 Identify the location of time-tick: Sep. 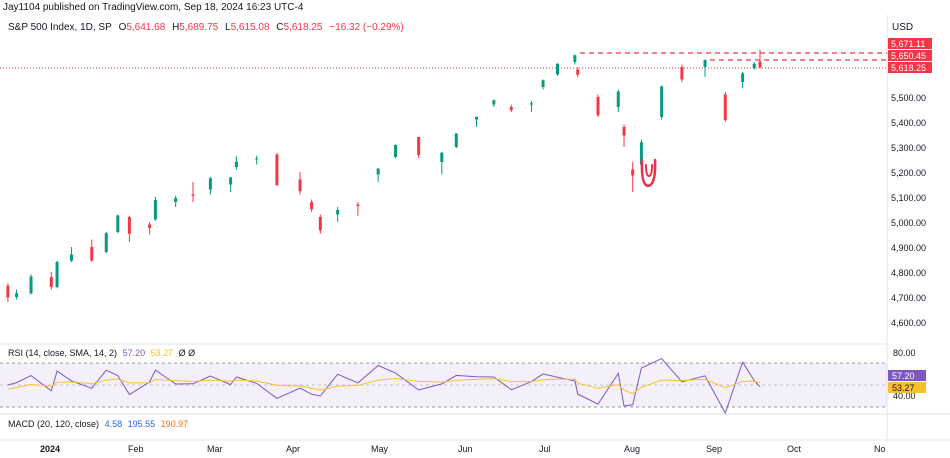
(714, 449).